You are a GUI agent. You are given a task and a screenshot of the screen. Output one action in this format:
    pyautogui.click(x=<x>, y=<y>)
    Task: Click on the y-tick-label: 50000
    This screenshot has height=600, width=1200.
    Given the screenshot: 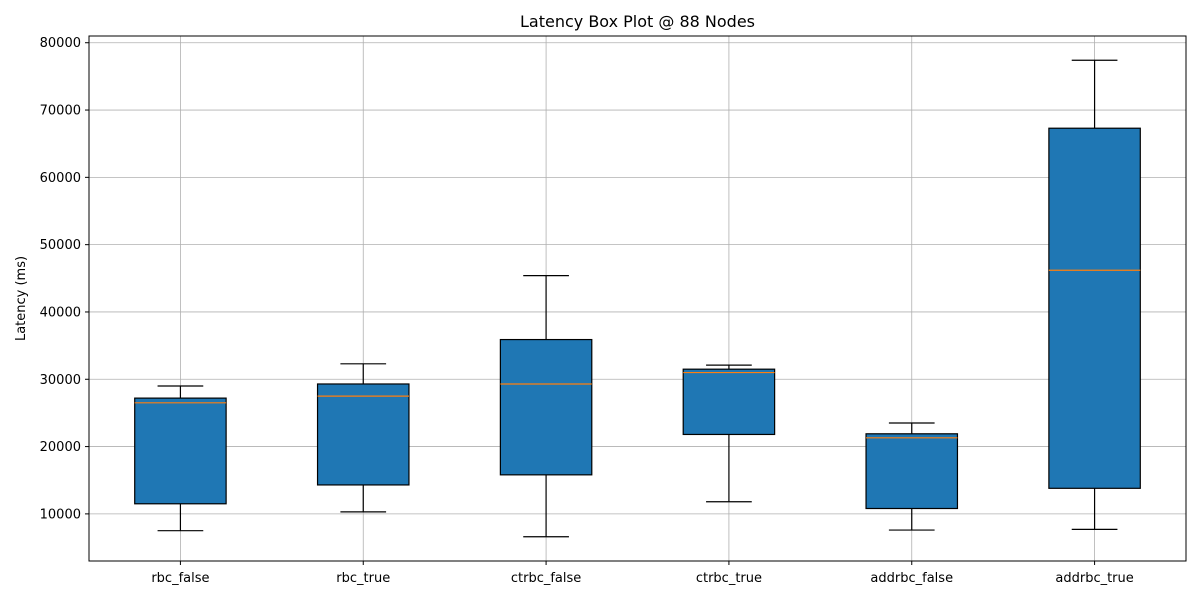 What is the action you would take?
    pyautogui.click(x=60, y=245)
    